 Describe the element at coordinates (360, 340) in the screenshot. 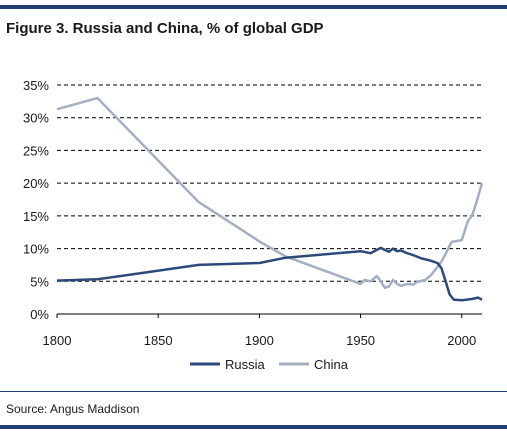

I see `x-tick-label: 1950` at that location.